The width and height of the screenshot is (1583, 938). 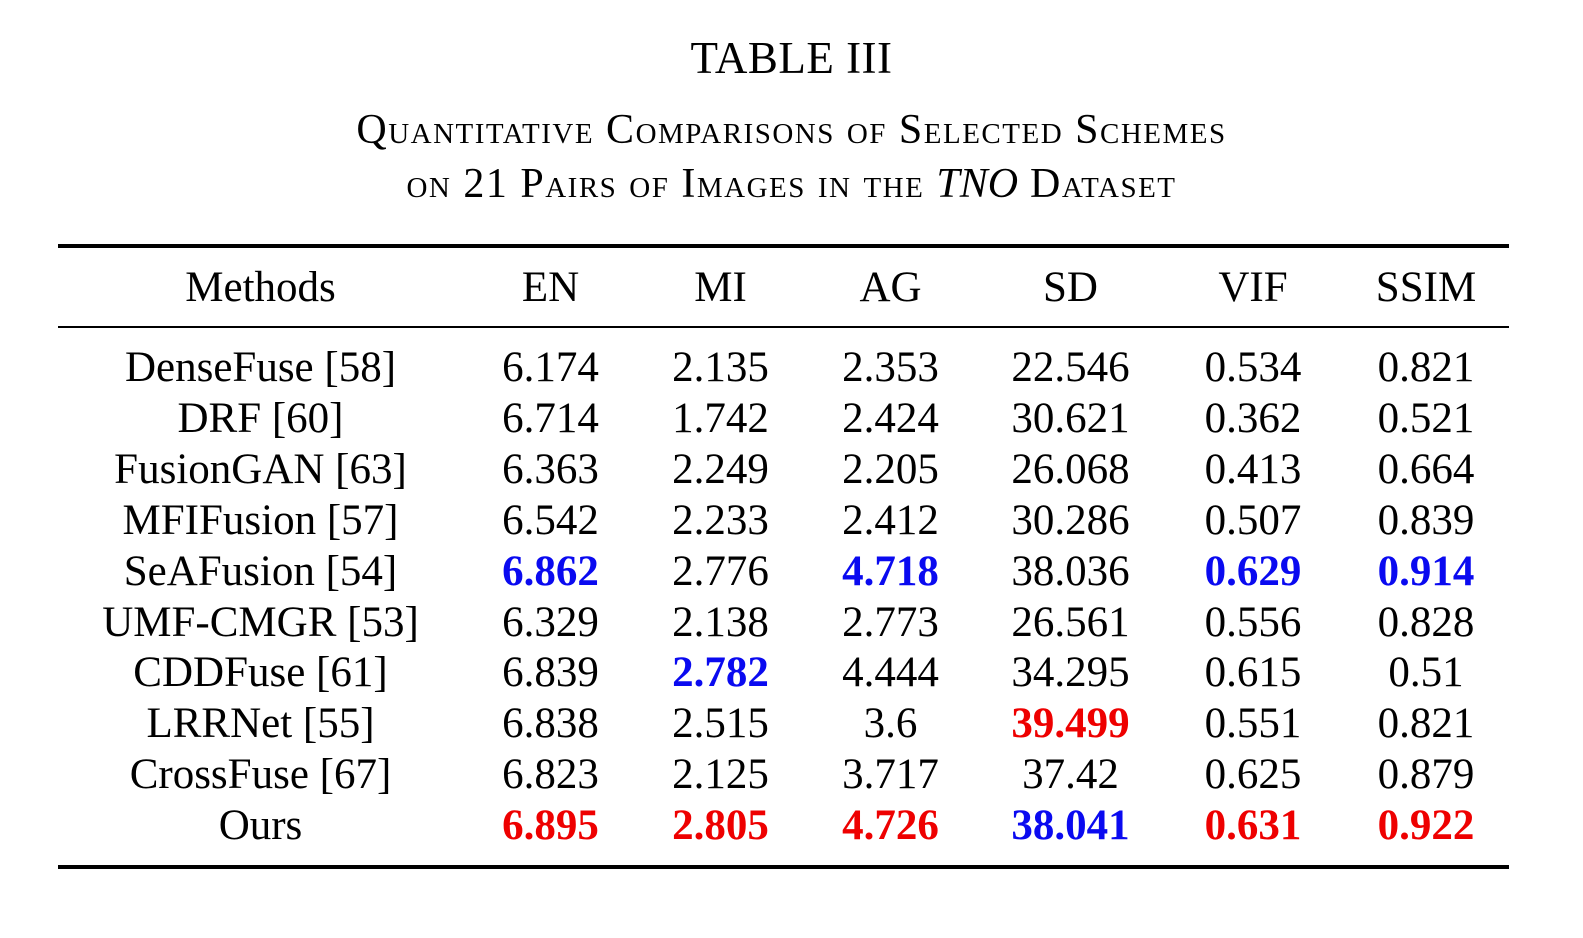 What do you see at coordinates (890, 724) in the screenshot?
I see `ag-value-cell: 3.6` at bounding box center [890, 724].